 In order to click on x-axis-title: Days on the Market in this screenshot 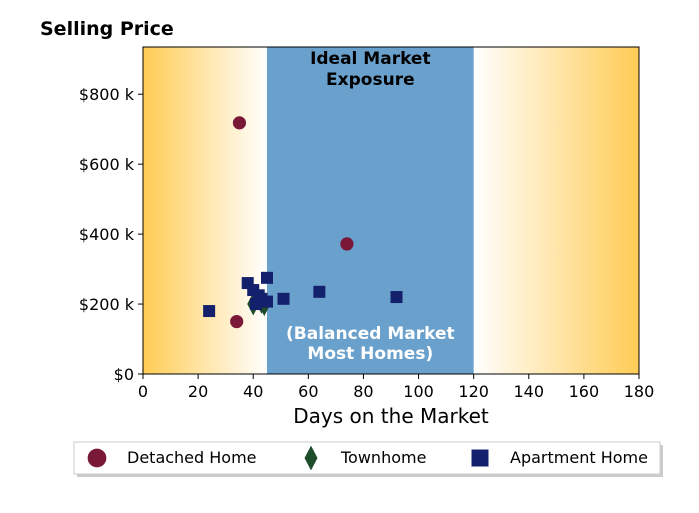, I will do `click(391, 416)`.